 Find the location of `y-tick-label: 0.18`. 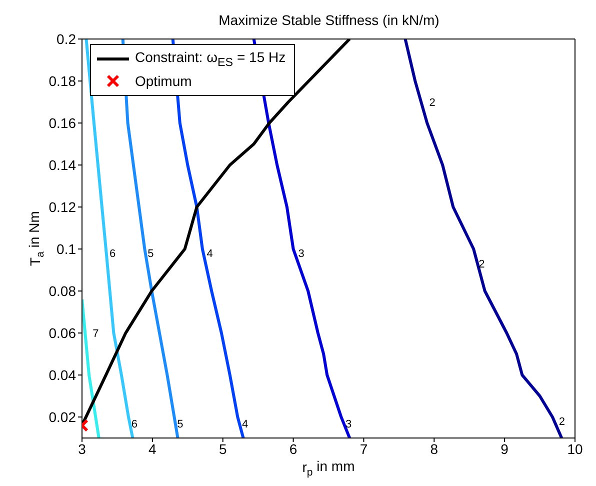

y-tick-label: 0.18 is located at coordinates (62, 80).